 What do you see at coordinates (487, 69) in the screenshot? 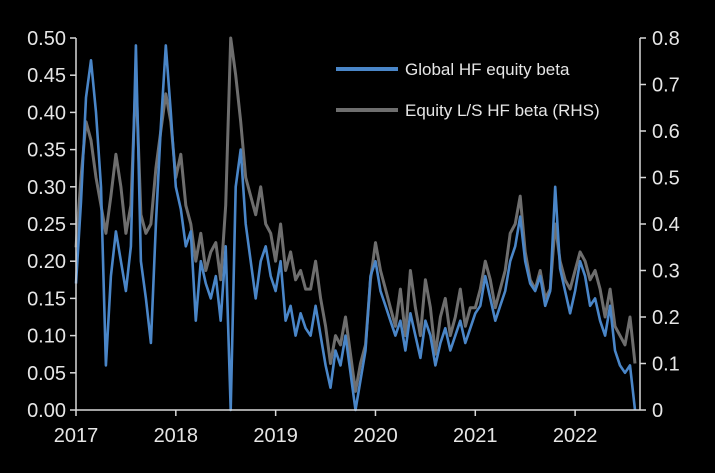
I see `legend-label-global-hf-equity-beta: Global HF equity beta` at bounding box center [487, 69].